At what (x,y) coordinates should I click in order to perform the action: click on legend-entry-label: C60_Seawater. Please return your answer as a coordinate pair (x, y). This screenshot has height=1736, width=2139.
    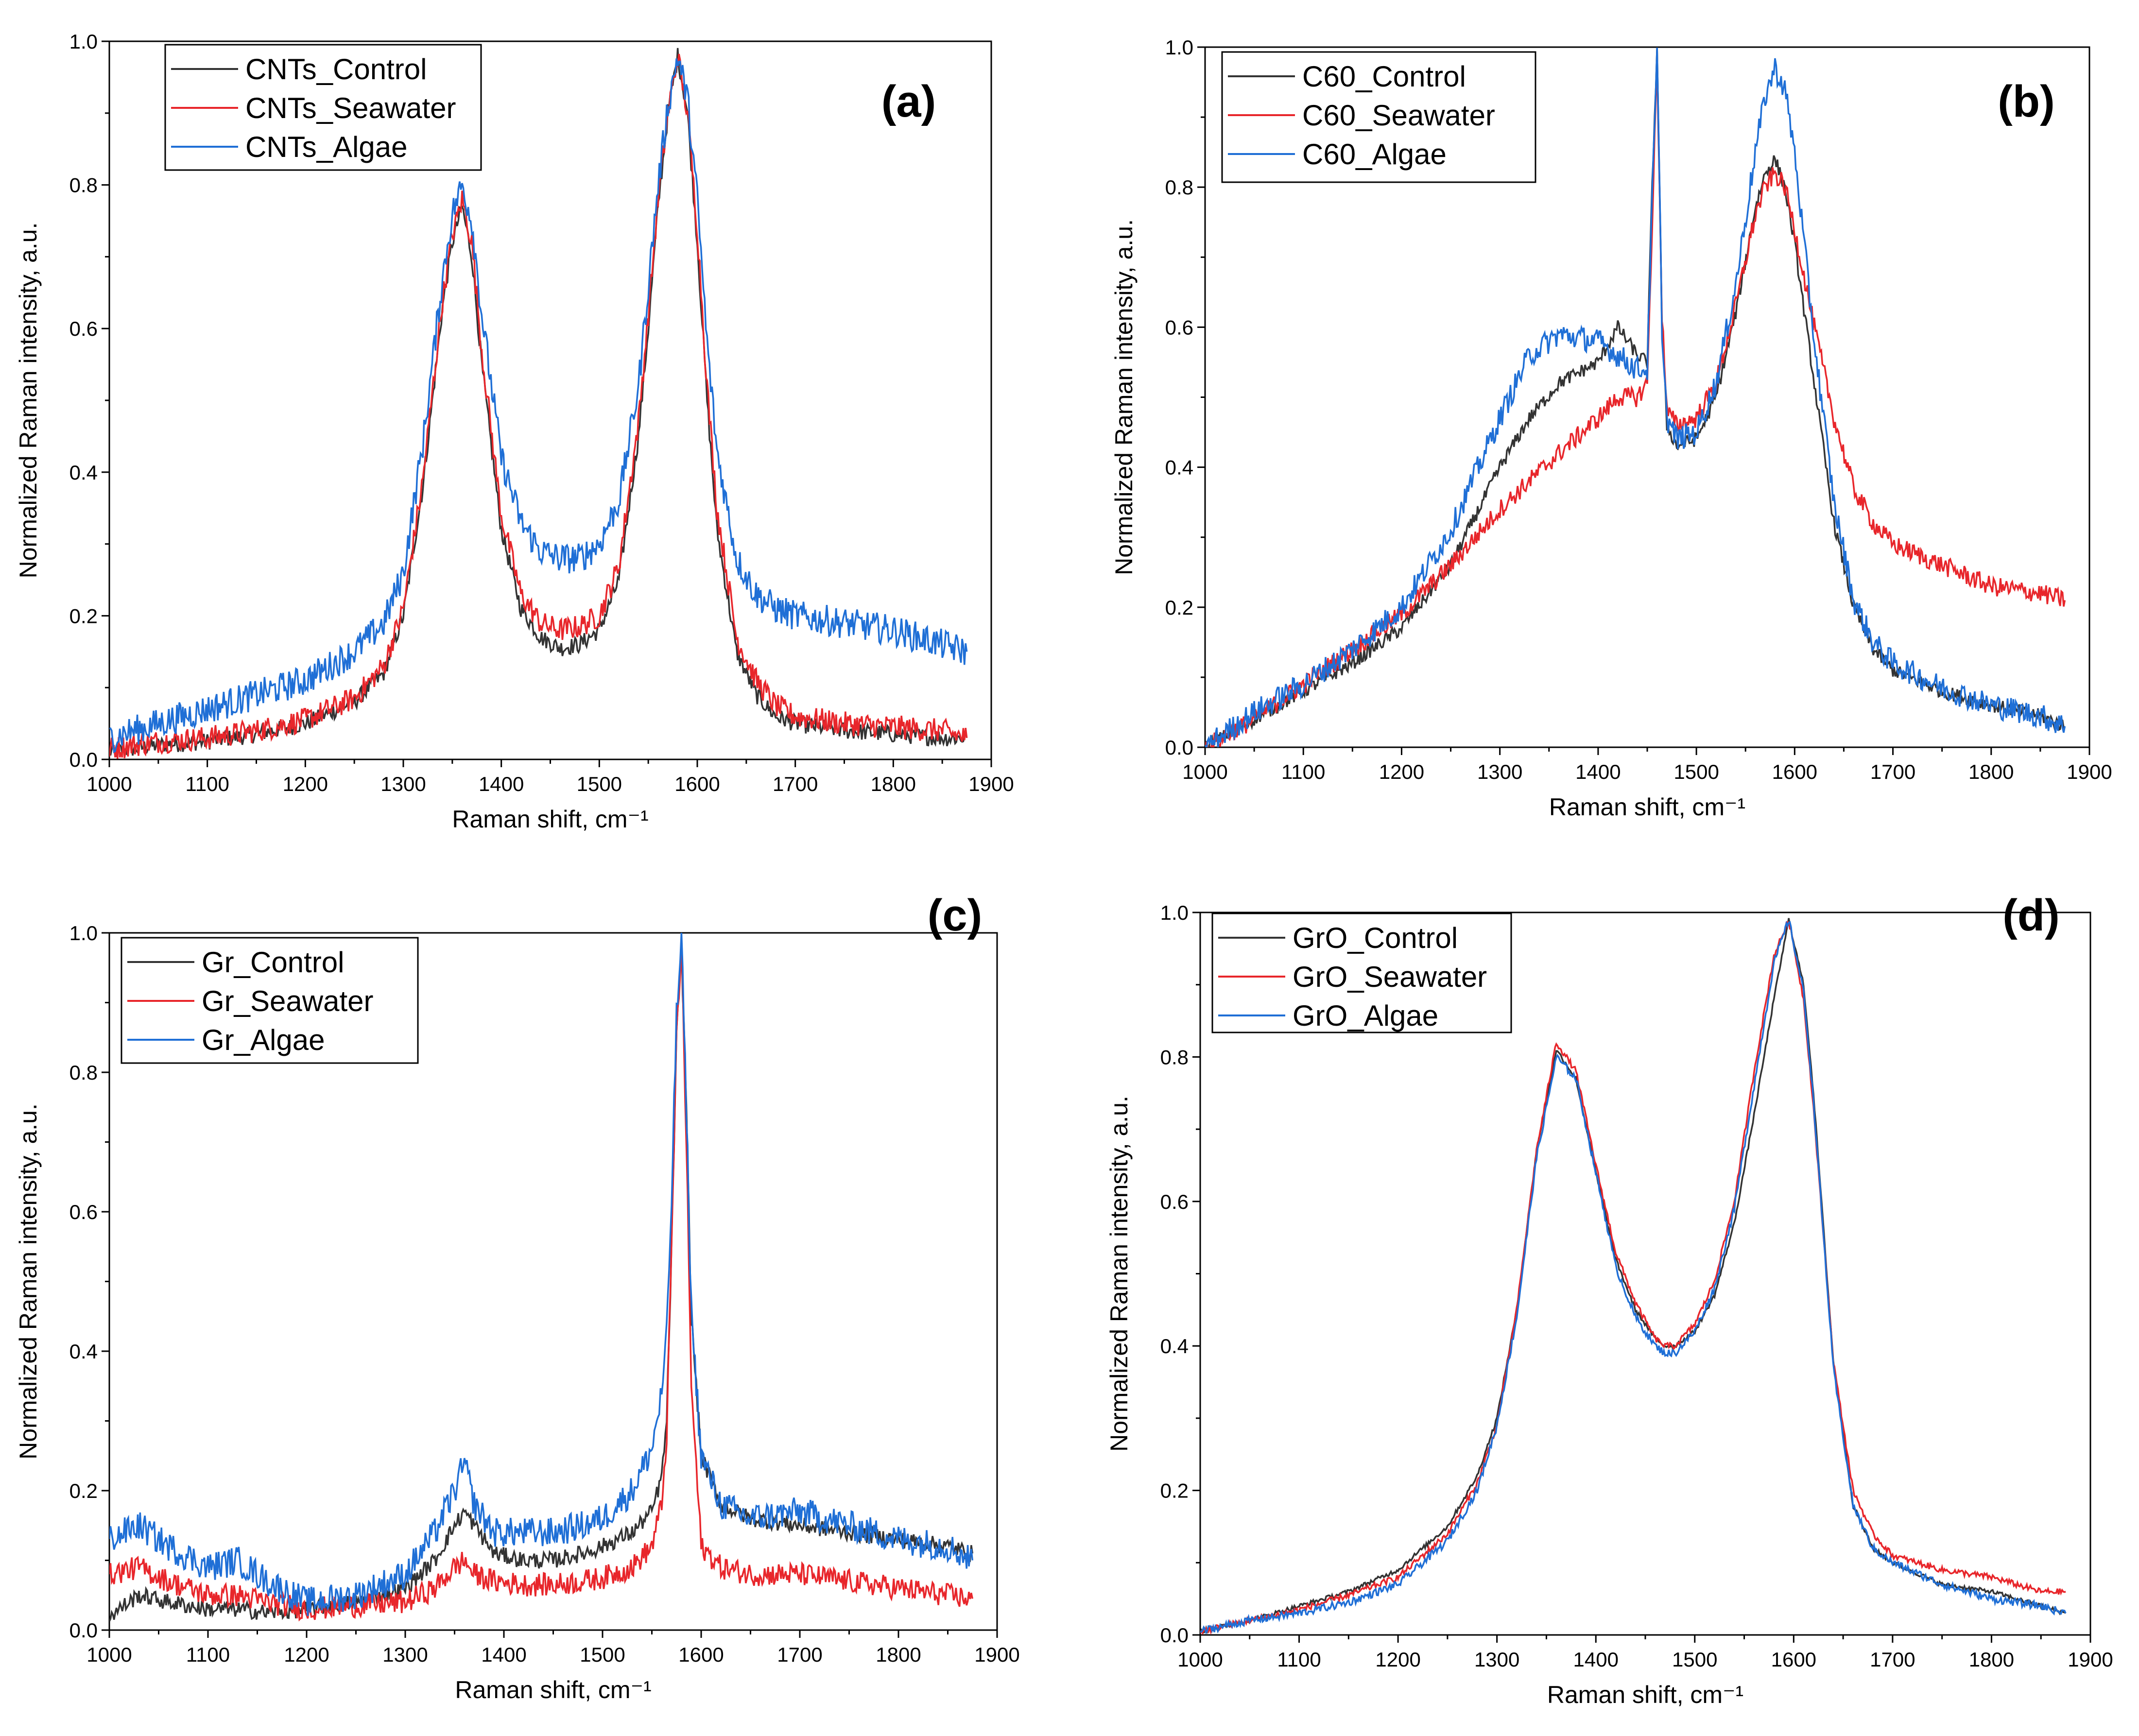
    Looking at the image, I should click on (1398, 116).